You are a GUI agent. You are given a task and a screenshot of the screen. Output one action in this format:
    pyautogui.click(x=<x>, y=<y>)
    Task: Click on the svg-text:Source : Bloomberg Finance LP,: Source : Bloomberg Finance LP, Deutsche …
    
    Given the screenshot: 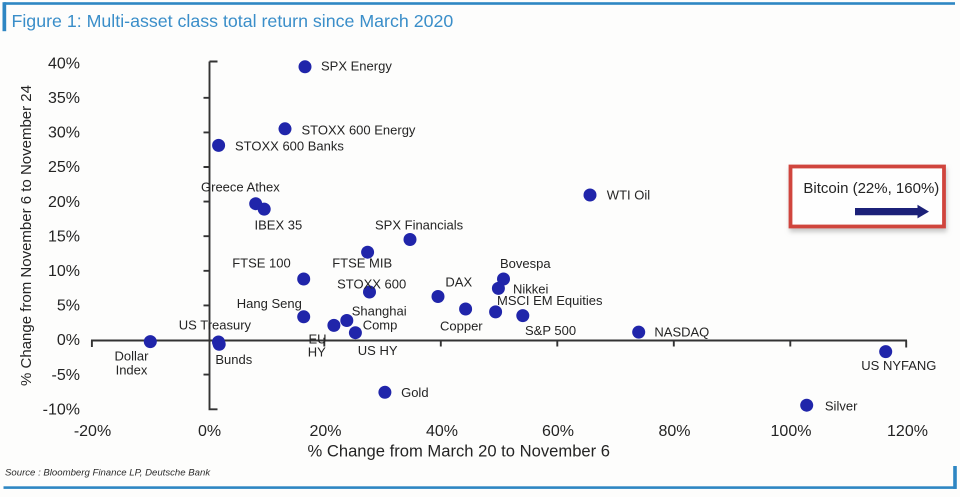 What is the action you would take?
    pyautogui.click(x=108, y=473)
    